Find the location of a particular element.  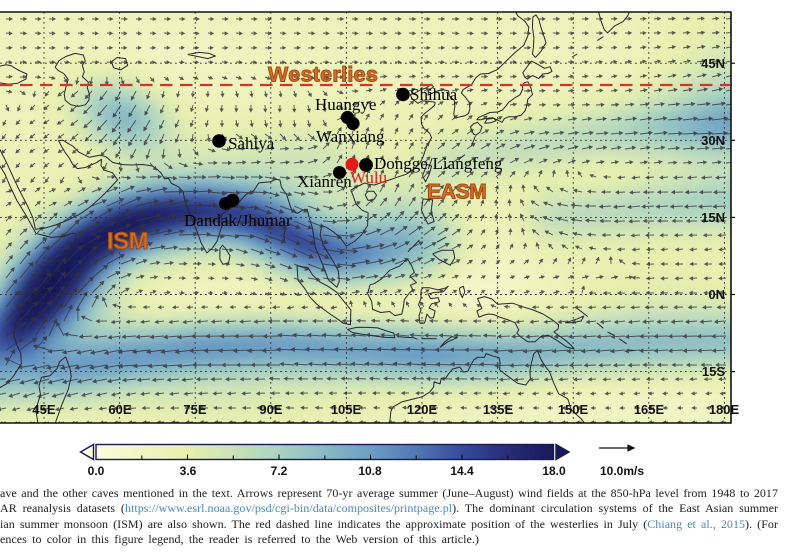

svg-text: 30N is located at coordinates (713, 140).